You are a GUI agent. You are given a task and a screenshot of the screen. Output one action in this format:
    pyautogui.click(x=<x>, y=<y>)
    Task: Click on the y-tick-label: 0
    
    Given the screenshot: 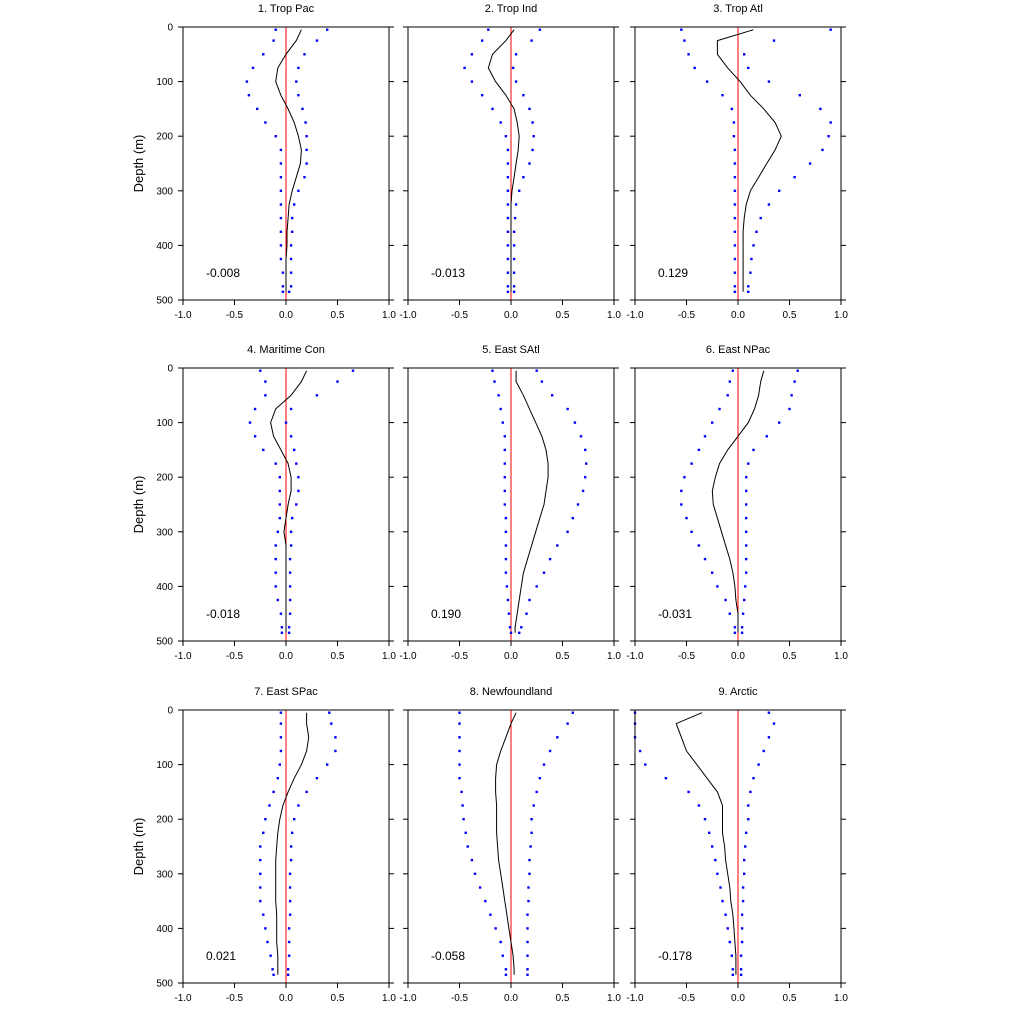 What is the action you would take?
    pyautogui.click(x=170, y=369)
    